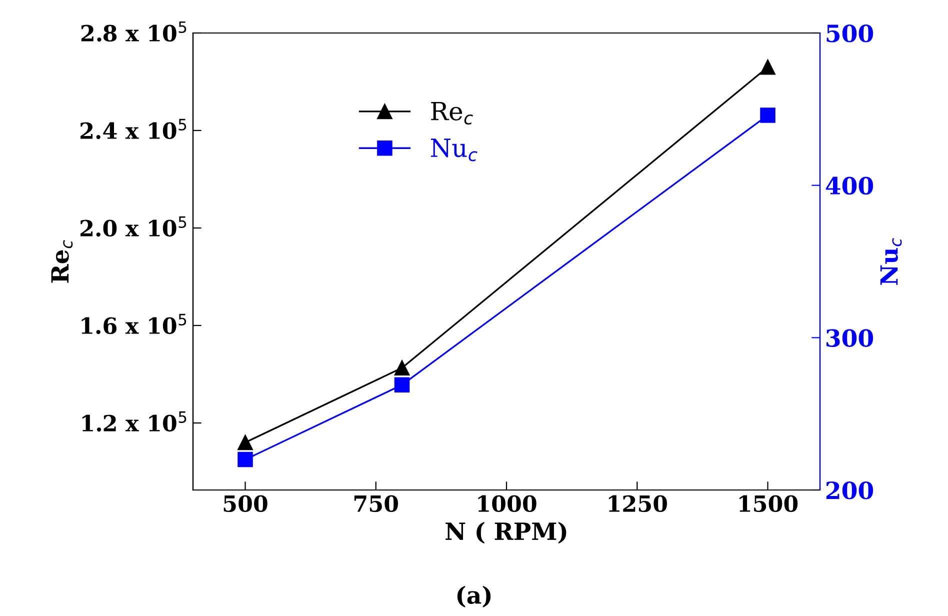 The image size is (948, 616). What do you see at coordinates (62, 261) in the screenshot?
I see `y-axis-title: Re$_{c}$` at bounding box center [62, 261].